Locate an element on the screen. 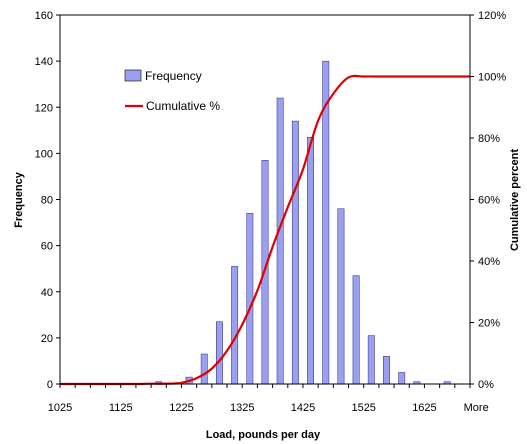 The width and height of the screenshot is (527, 444). x-tick-label: 1525 is located at coordinates (363, 408).